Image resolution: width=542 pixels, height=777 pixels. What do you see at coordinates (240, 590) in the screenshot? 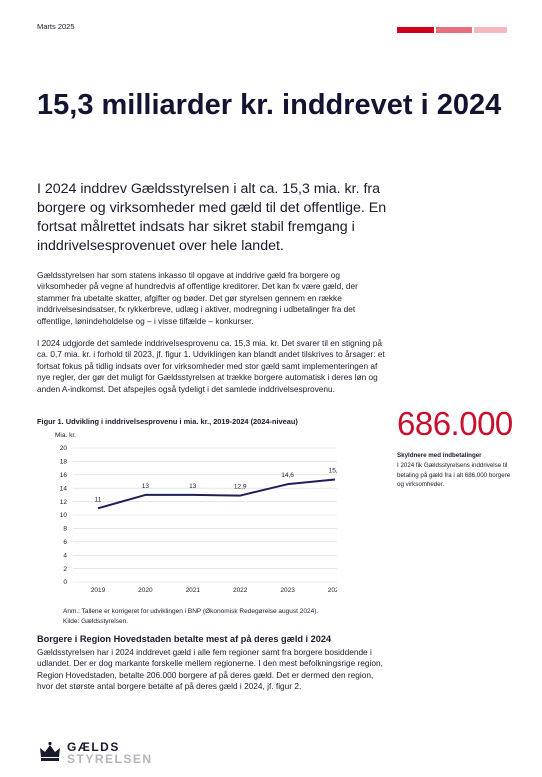
I see `chart-x-tick-label: 2022` at bounding box center [240, 590].